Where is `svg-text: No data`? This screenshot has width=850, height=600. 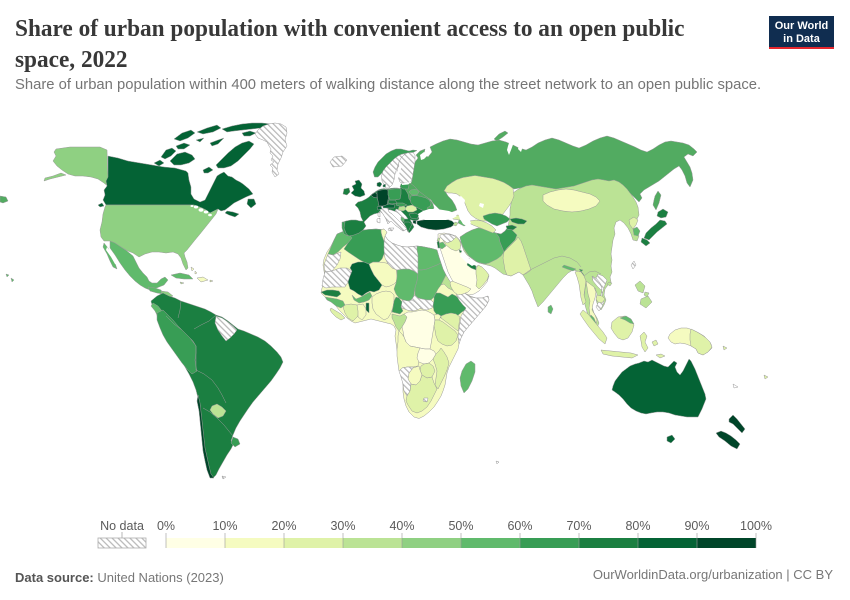
svg-text: No data is located at coordinates (122, 526).